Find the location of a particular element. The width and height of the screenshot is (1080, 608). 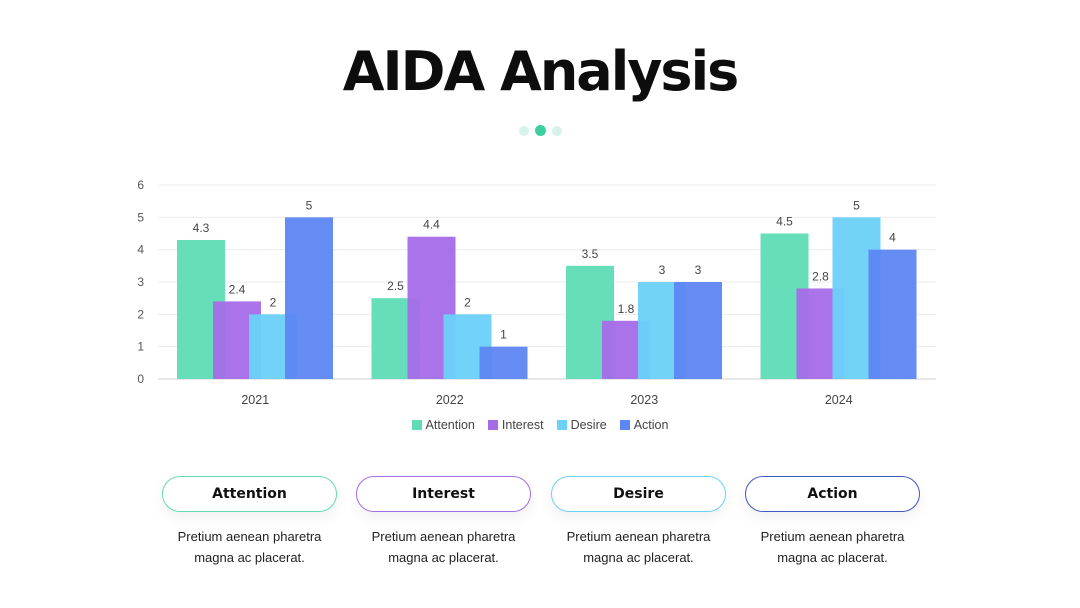

data-label: 4 is located at coordinates (892, 238).